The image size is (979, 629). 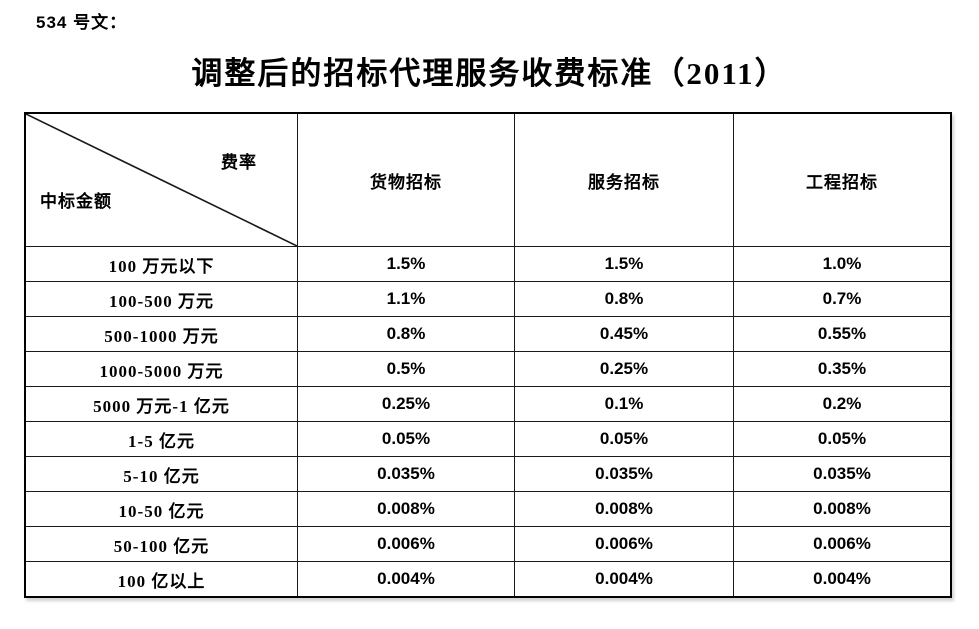 What do you see at coordinates (489, 73) in the screenshot?
I see `page-title: 调整后的招标代理服务收费标准（2011）` at bounding box center [489, 73].